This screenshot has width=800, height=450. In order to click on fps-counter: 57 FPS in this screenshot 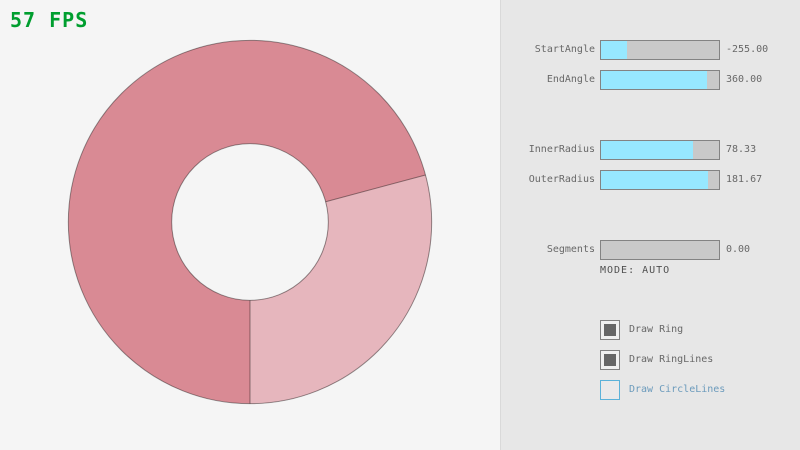, I will do `click(49, 20)`.